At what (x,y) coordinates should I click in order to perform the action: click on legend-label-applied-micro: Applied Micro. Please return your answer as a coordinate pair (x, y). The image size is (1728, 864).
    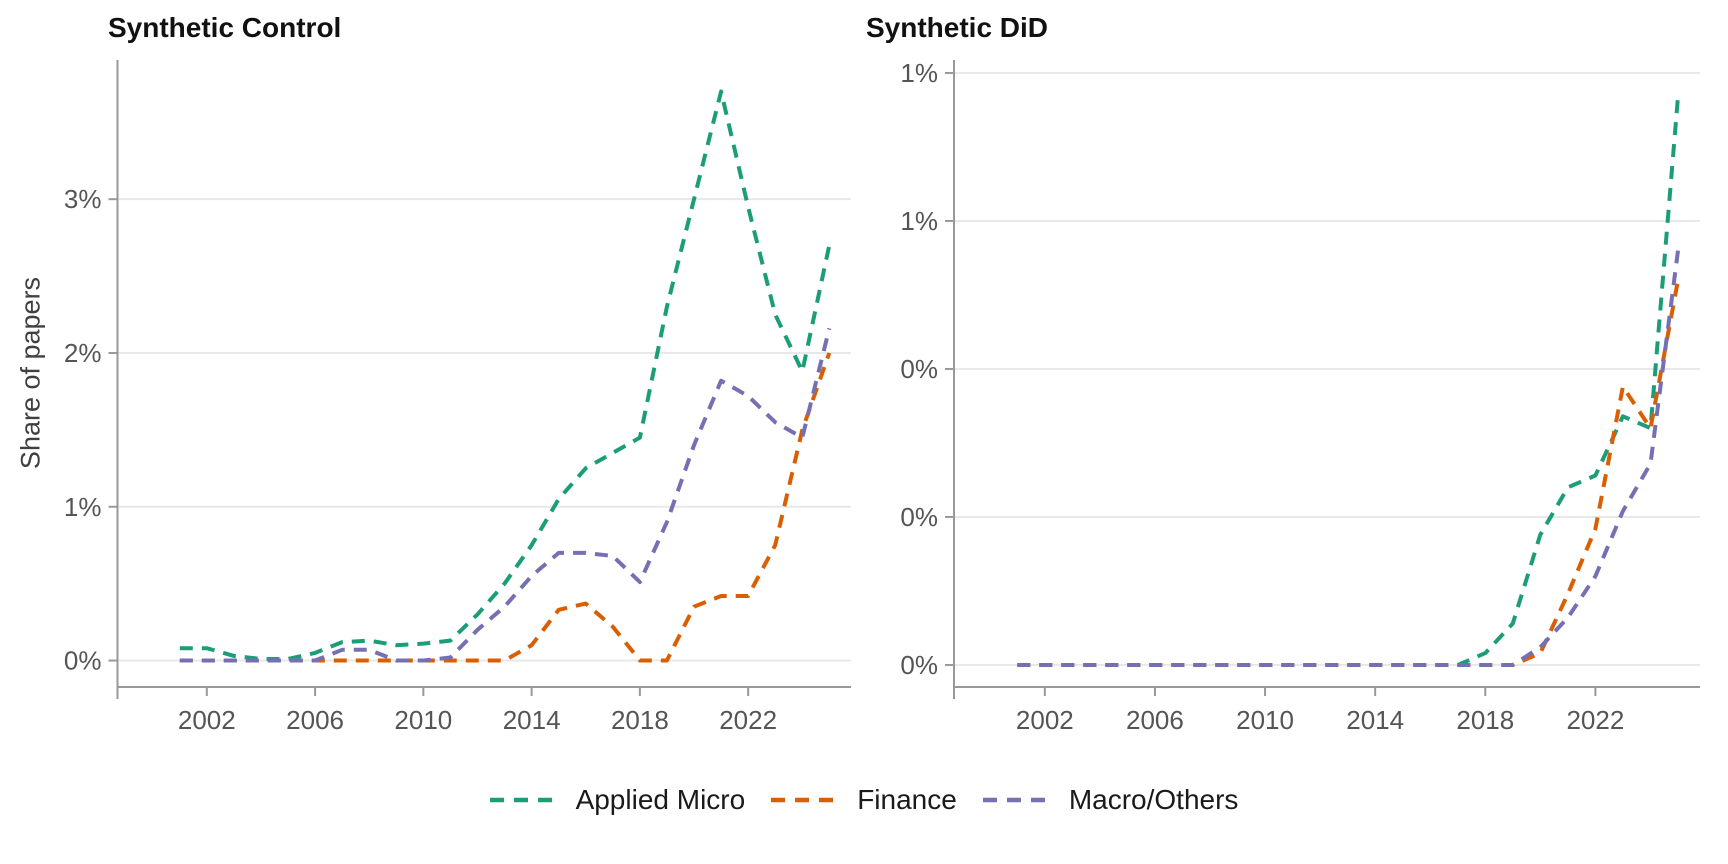
    Looking at the image, I should click on (660, 799).